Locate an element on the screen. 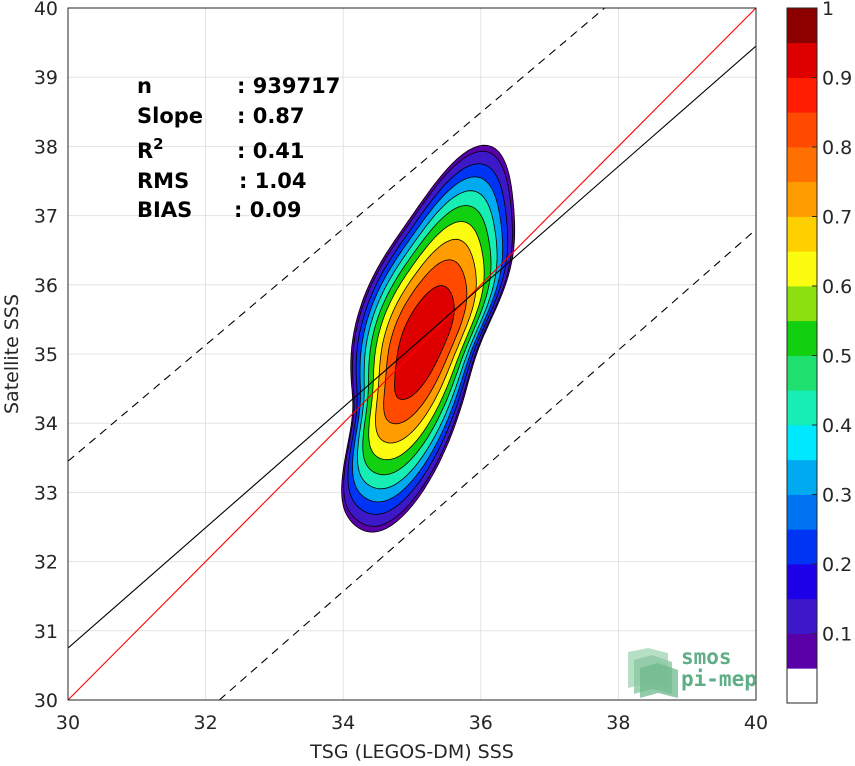 This screenshot has width=855, height=766. stat-label-3: RMS is located at coordinates (163, 181).